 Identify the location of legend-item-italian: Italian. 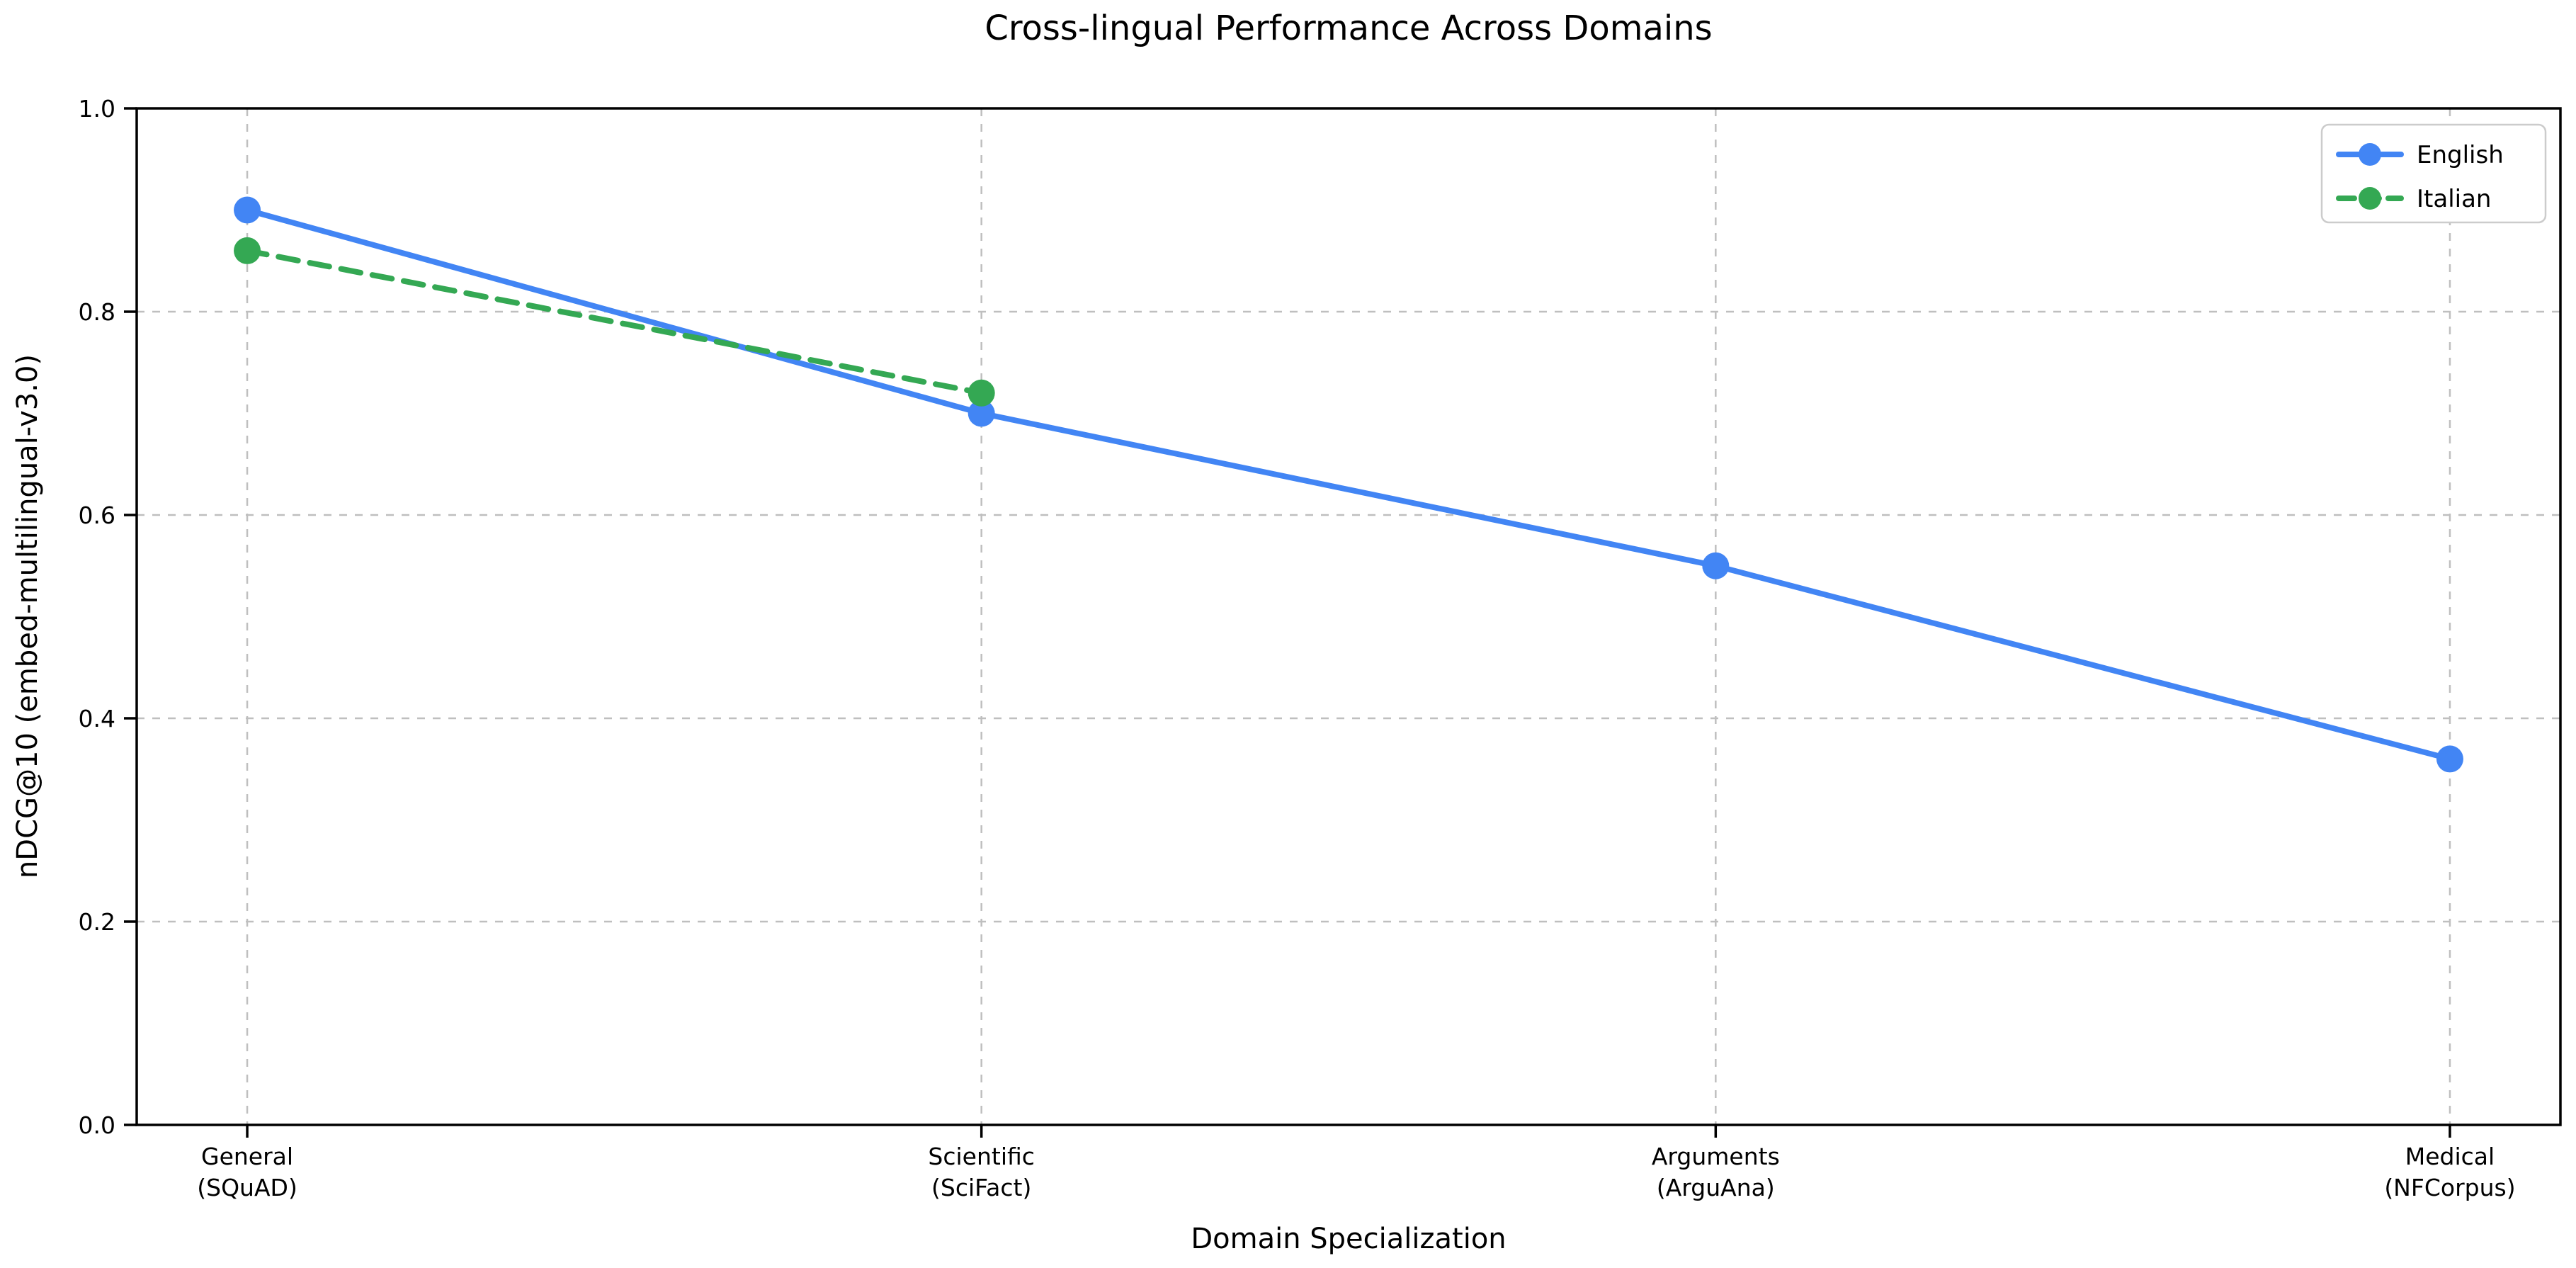
(2413, 199).